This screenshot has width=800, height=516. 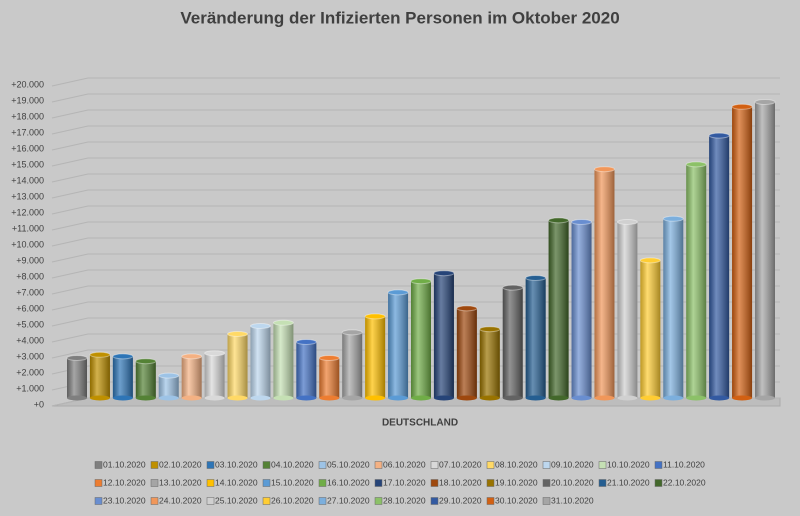 I want to click on legend-label: 12.10.2020, so click(x=124, y=482).